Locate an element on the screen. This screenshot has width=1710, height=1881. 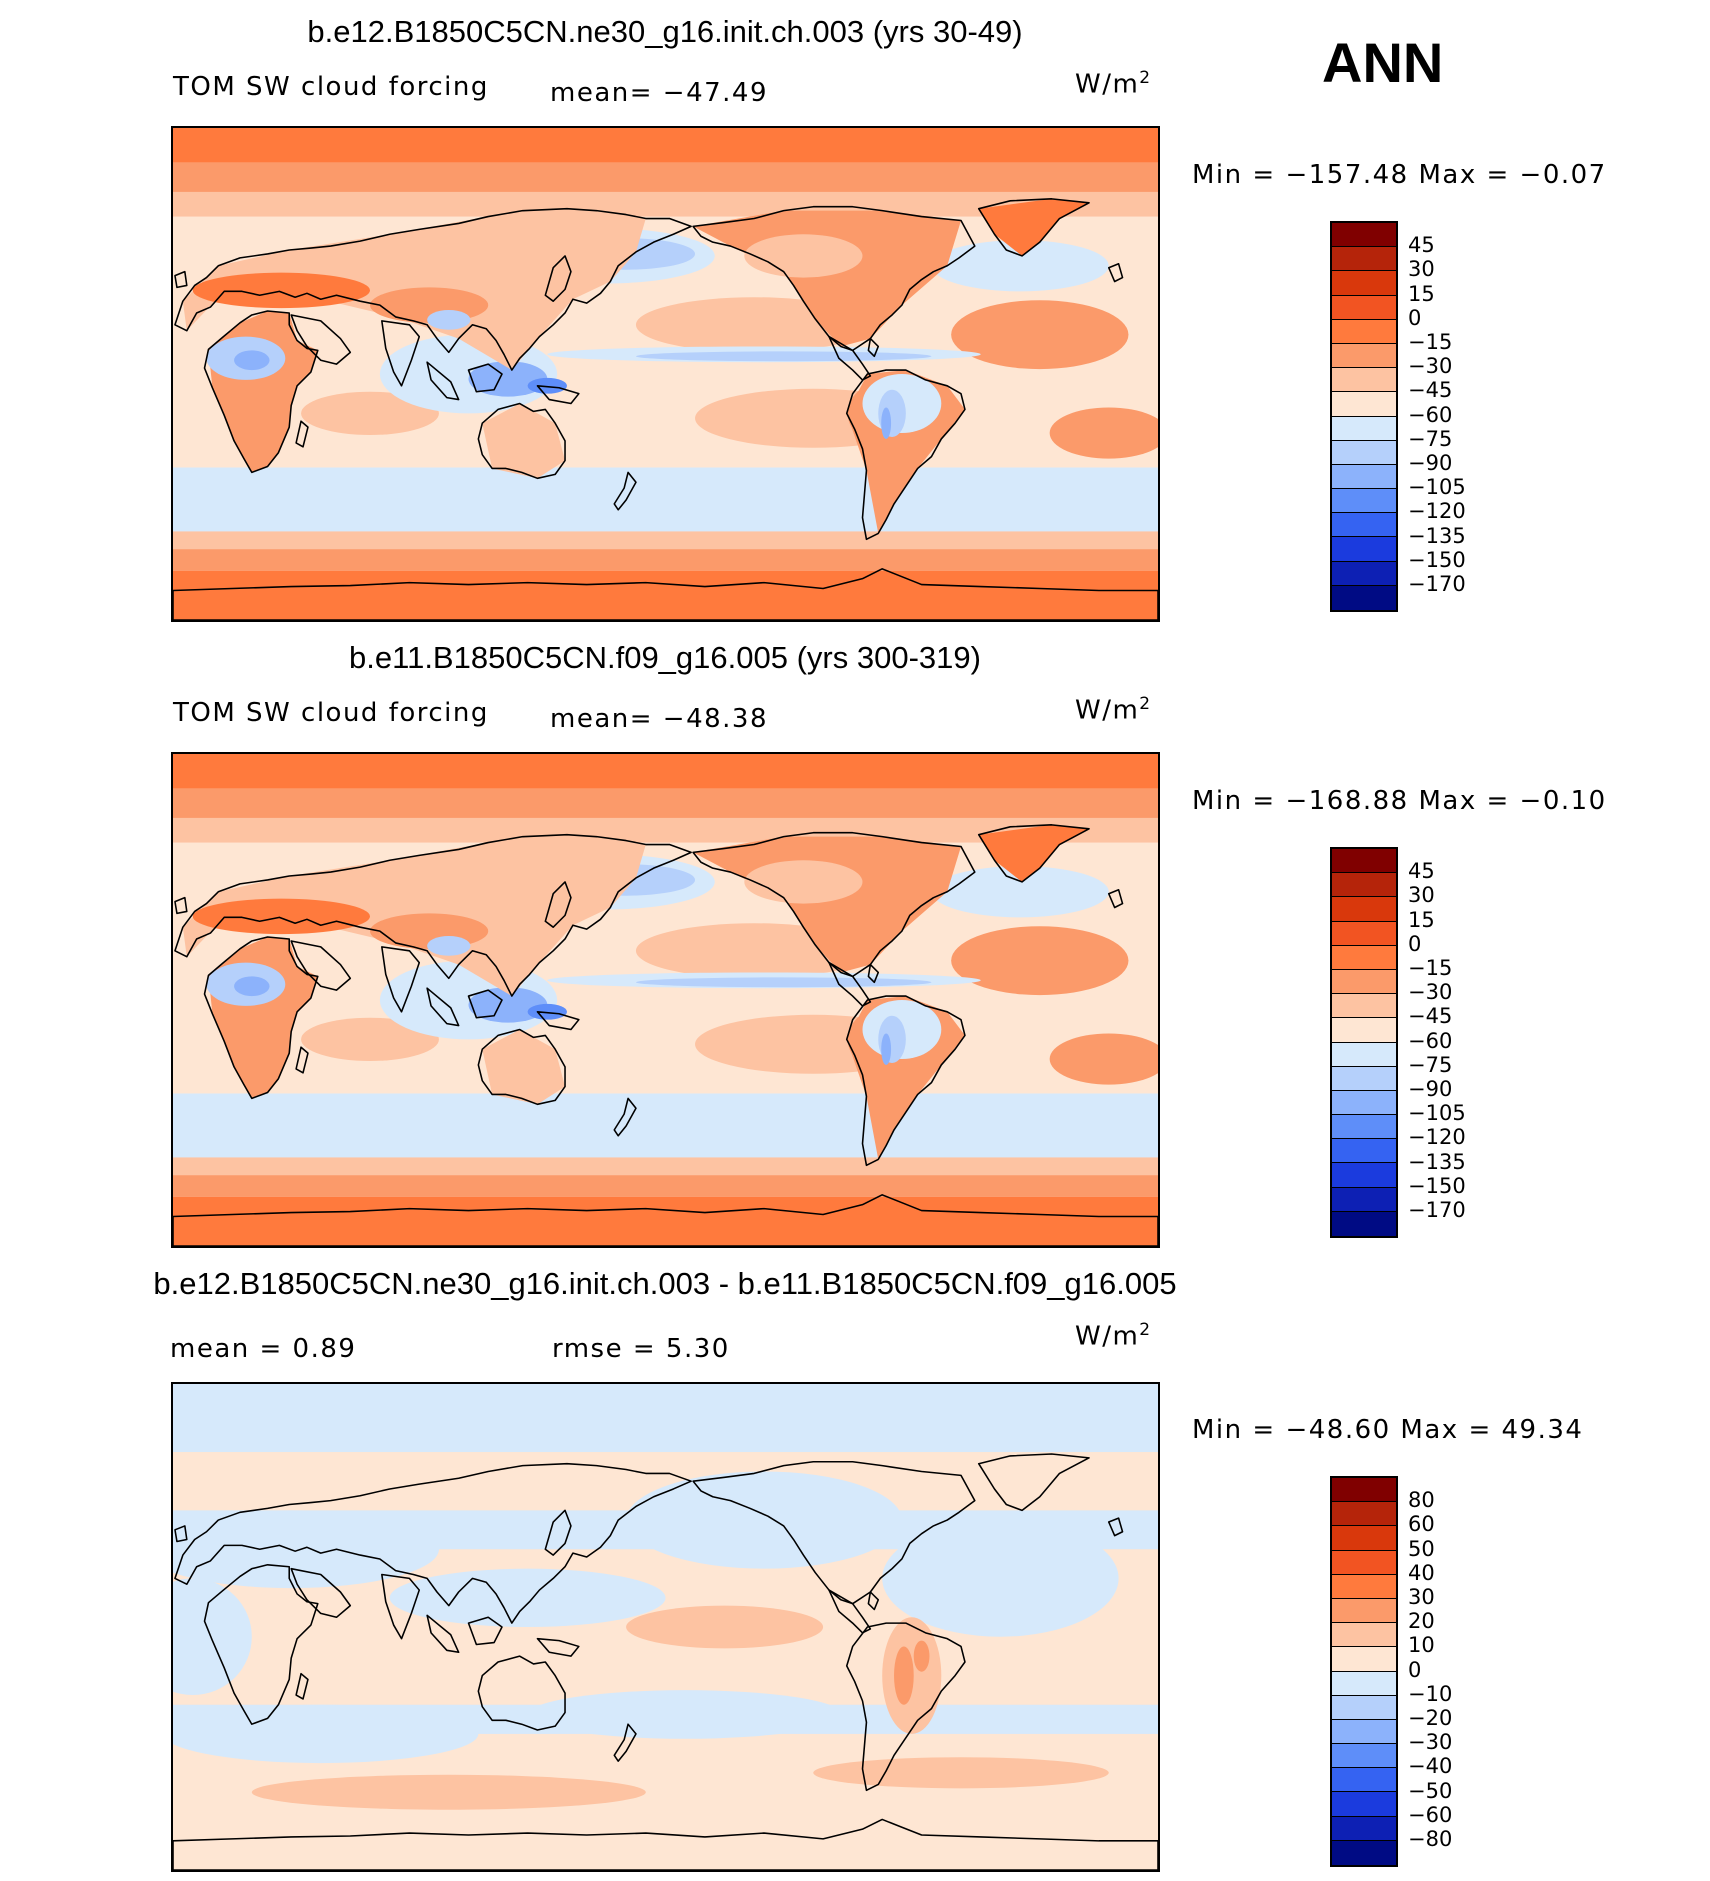
colorbar-tick-label: 60 is located at coordinates (1421, 1524).